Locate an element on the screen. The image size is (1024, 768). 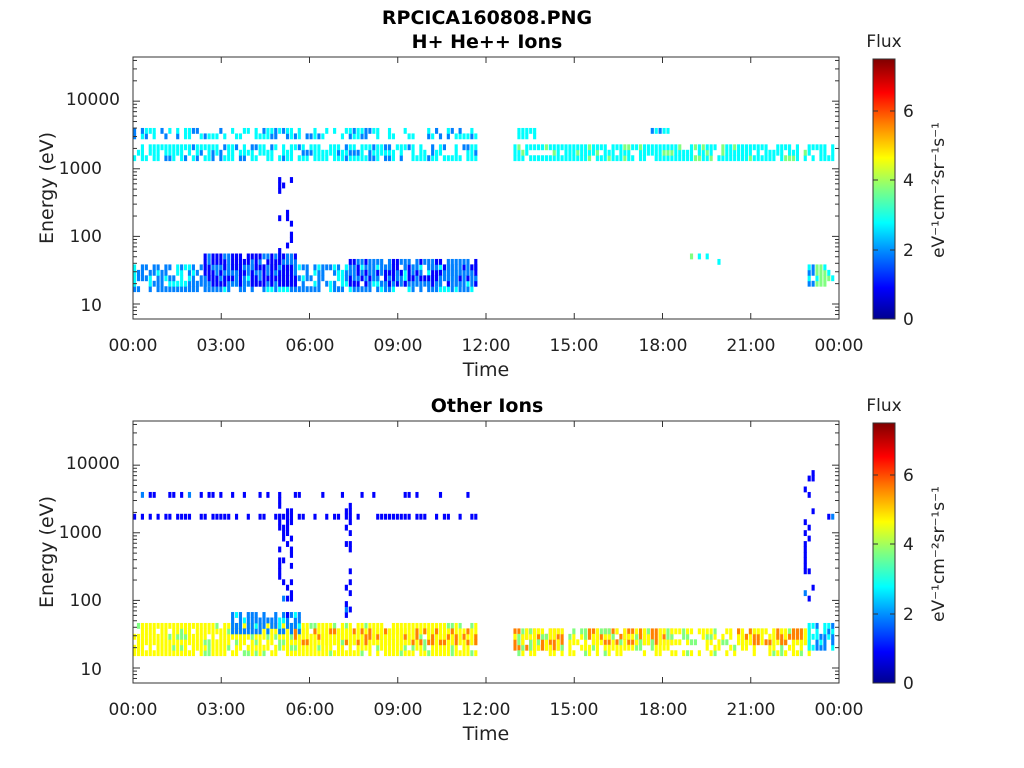
y-tick-labels: 10 100 1000 10000 is located at coordinates (89, 203).